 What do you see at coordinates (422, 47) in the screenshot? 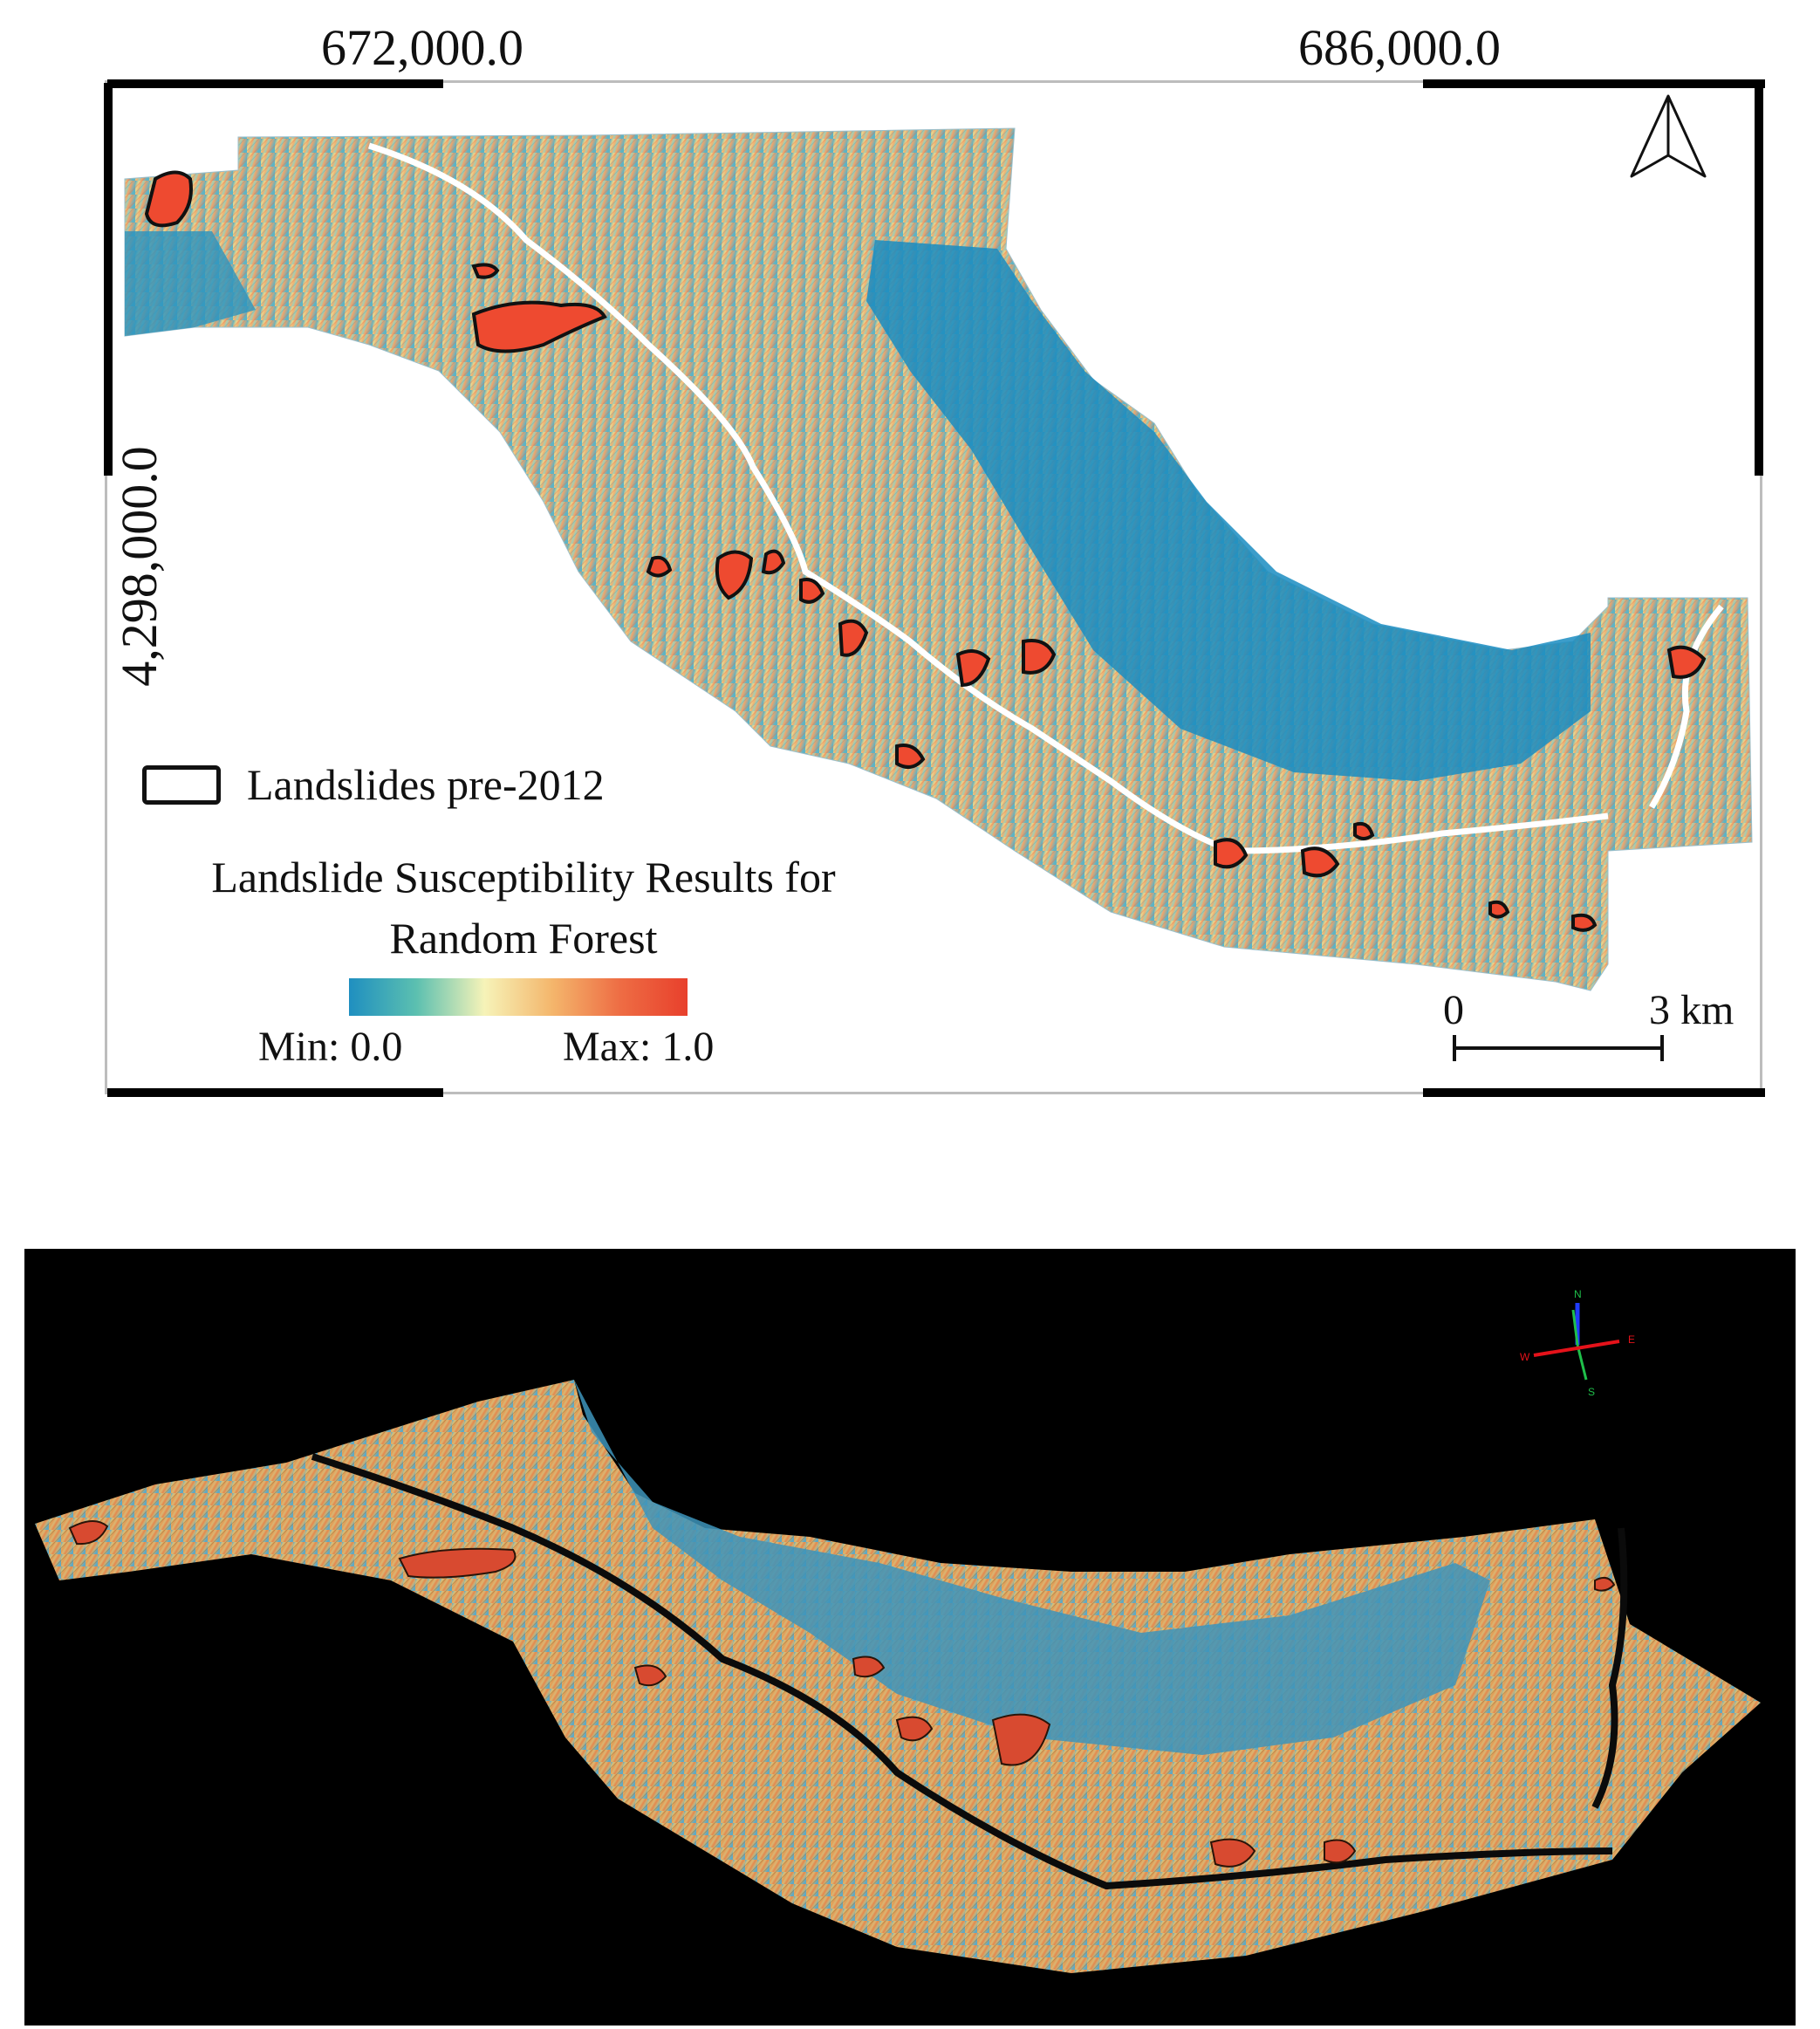
I see `x-coordinate-left: 672,000.0` at bounding box center [422, 47].